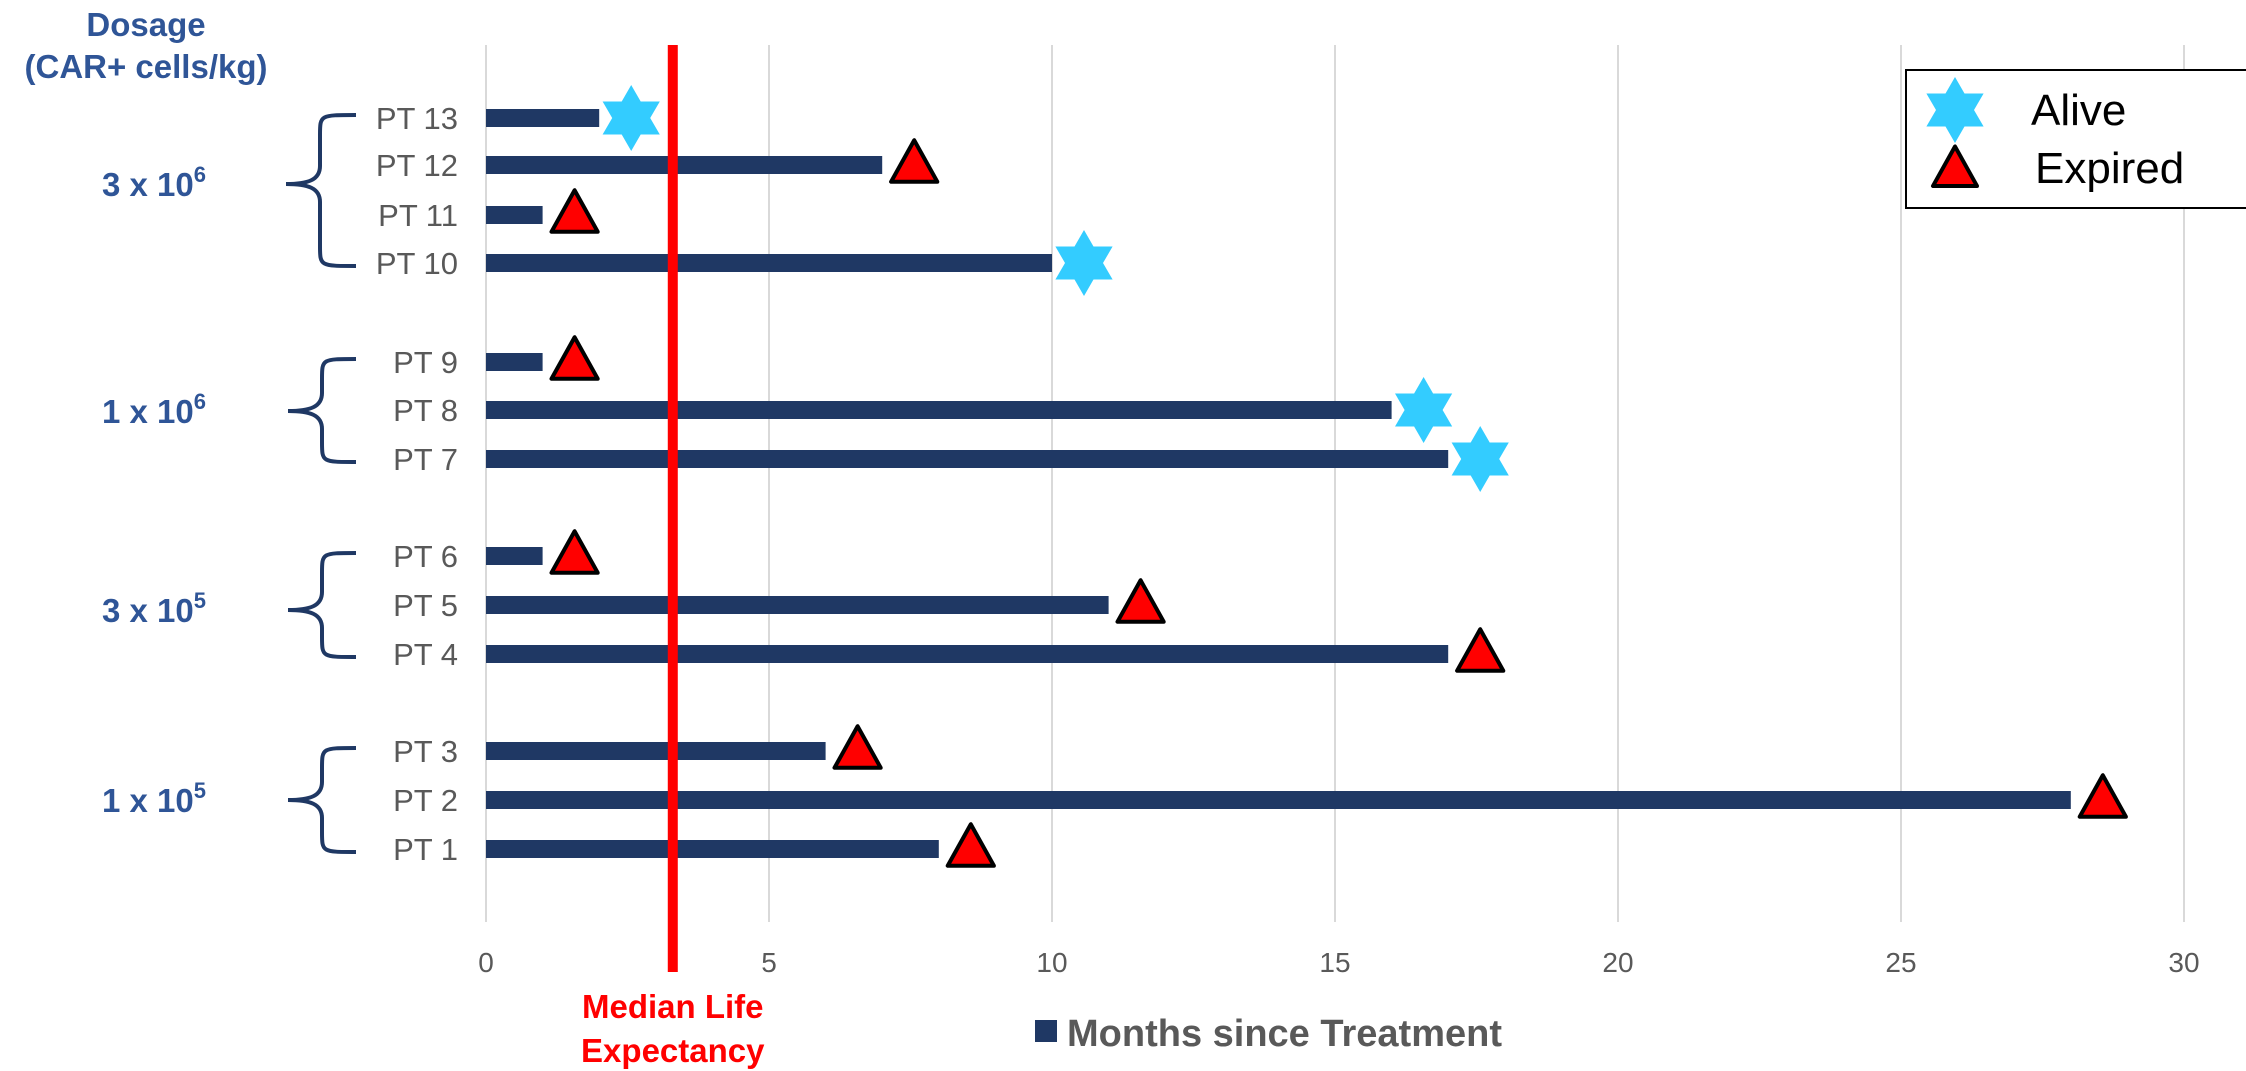 This screenshot has width=2246, height=1071. I want to click on patient-label: PT 8, so click(425, 410).